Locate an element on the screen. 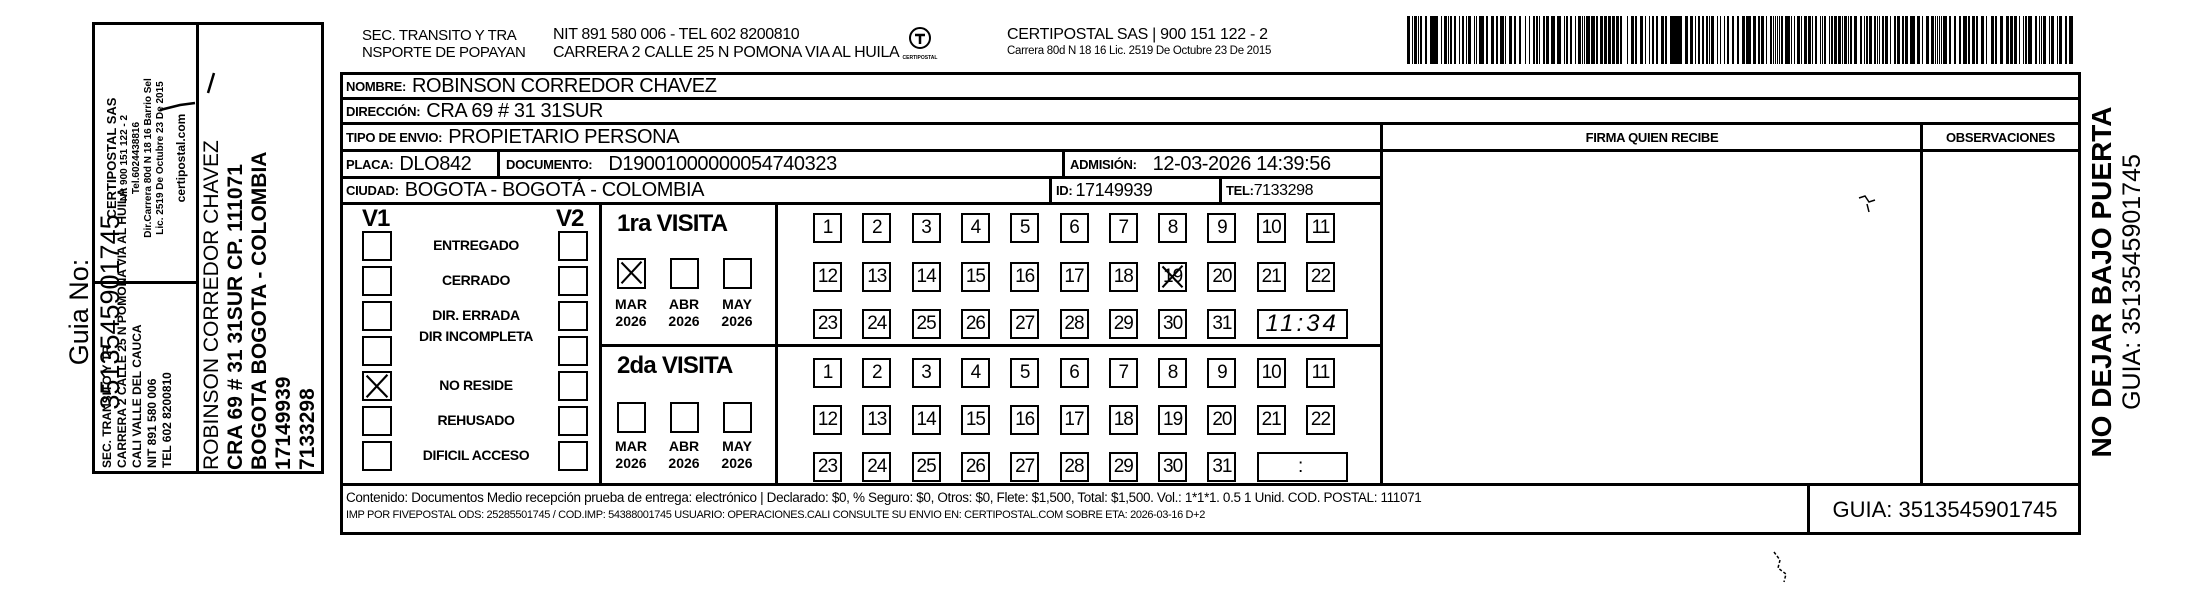 This screenshot has height=593, width=2199. day-number: 25 is located at coordinates (926, 466).